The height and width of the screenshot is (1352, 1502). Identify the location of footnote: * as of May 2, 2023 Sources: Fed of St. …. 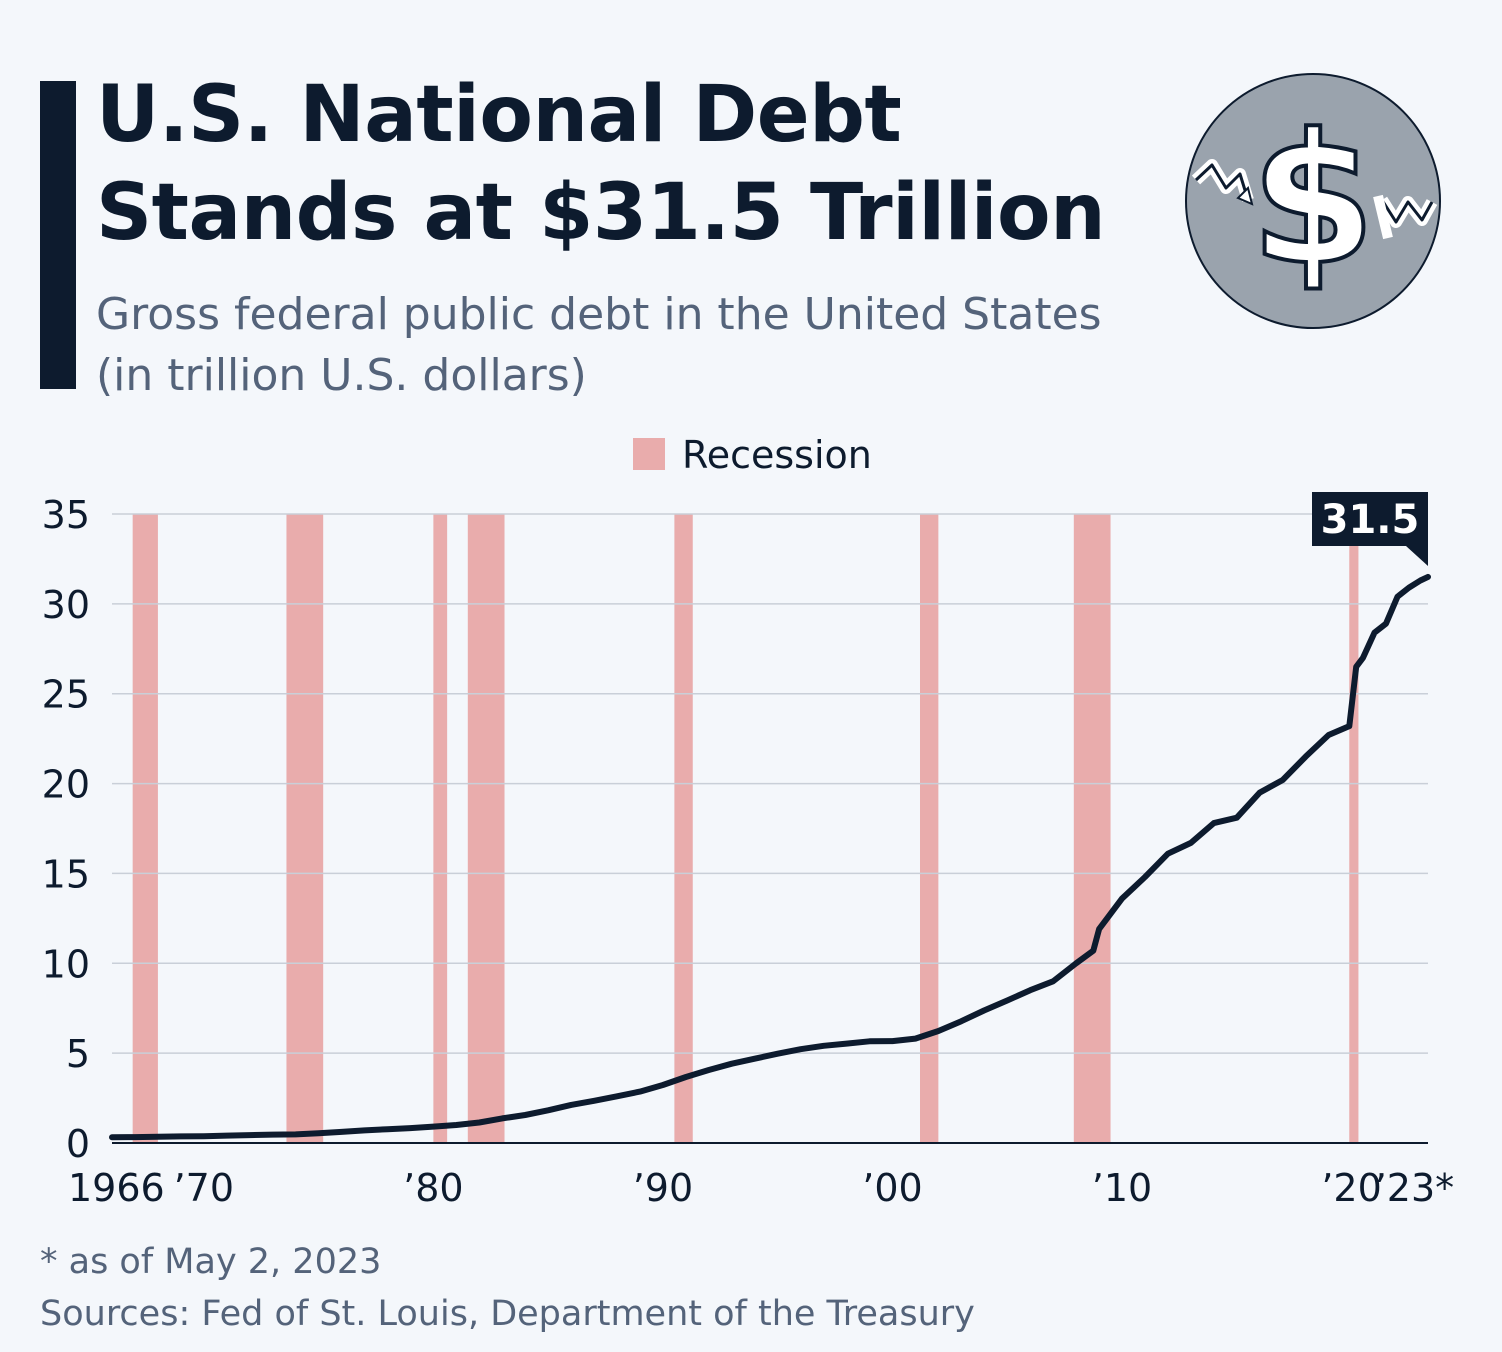
(507, 1288).